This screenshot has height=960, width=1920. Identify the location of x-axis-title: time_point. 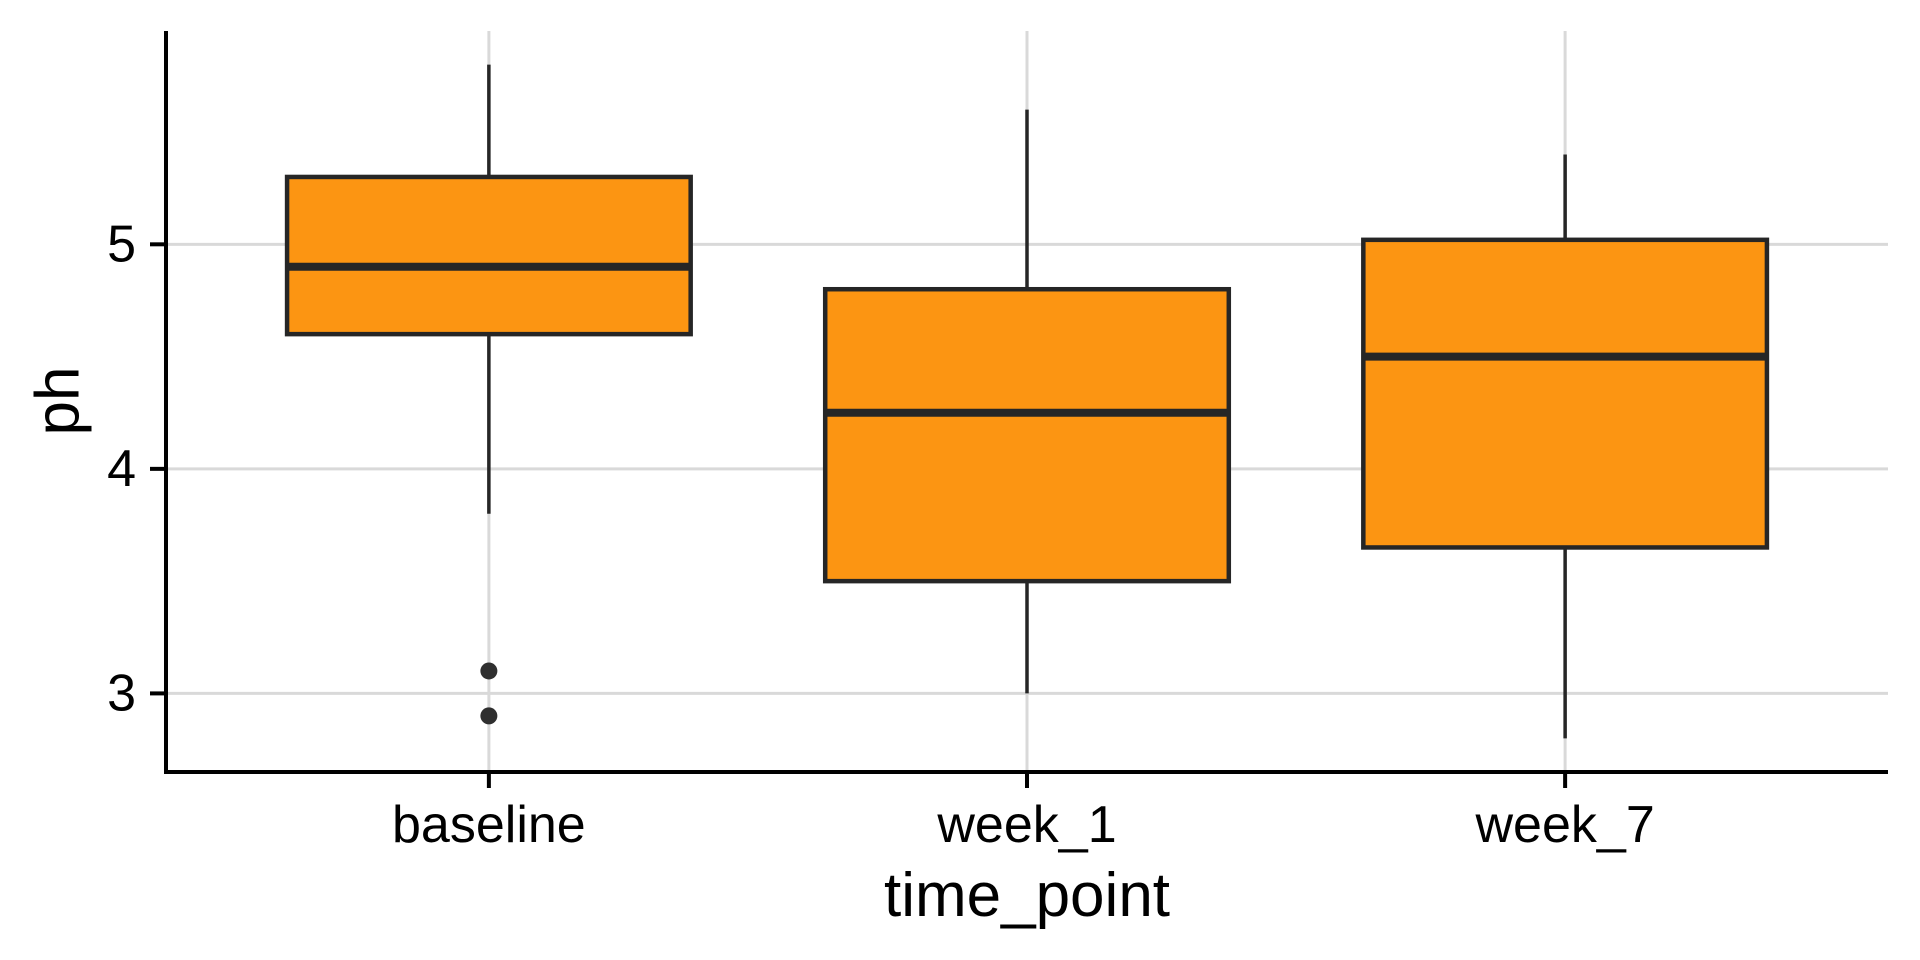
(1027, 895).